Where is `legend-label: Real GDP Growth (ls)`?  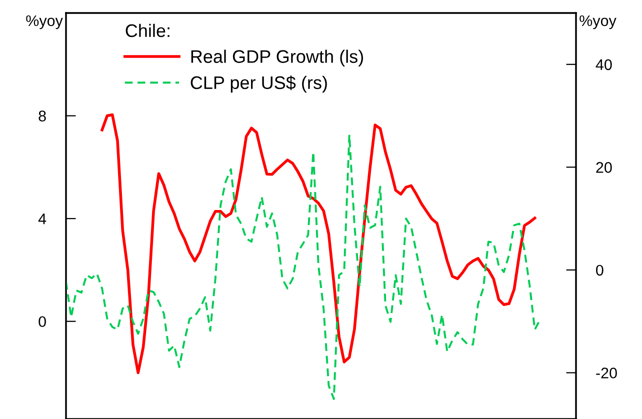
legend-label: Real GDP Growth (ls) is located at coordinates (277, 58).